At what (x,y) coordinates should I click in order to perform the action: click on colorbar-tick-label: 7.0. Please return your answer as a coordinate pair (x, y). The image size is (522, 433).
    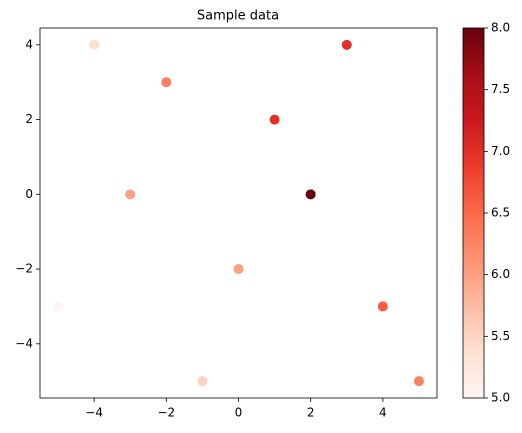
    Looking at the image, I should click on (500, 151).